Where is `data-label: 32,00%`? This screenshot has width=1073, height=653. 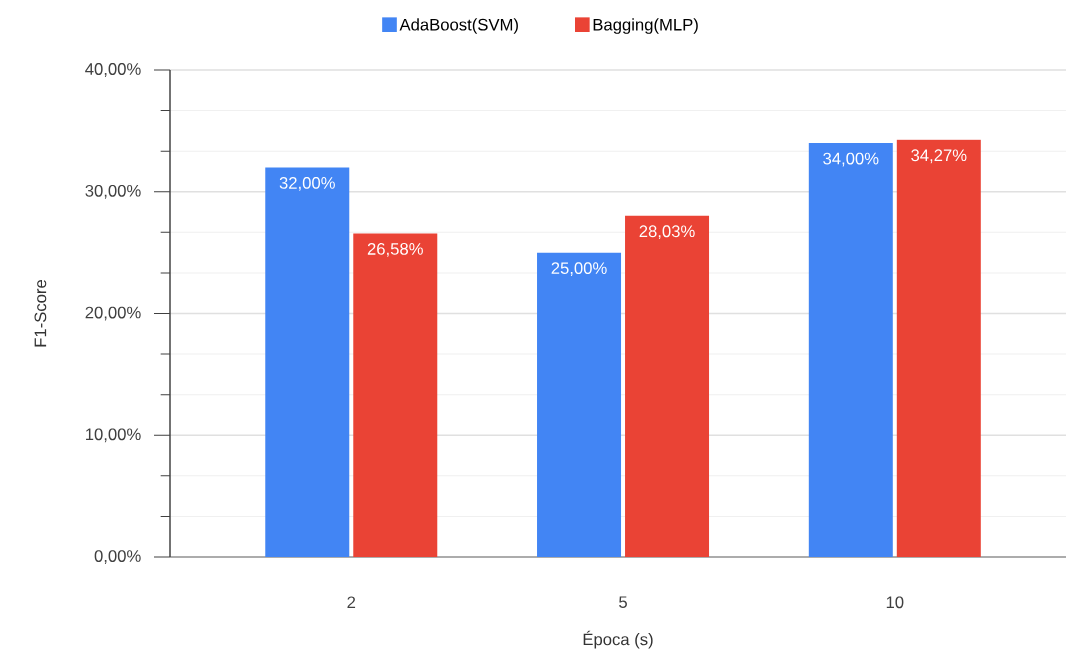 data-label: 32,00% is located at coordinates (307, 184).